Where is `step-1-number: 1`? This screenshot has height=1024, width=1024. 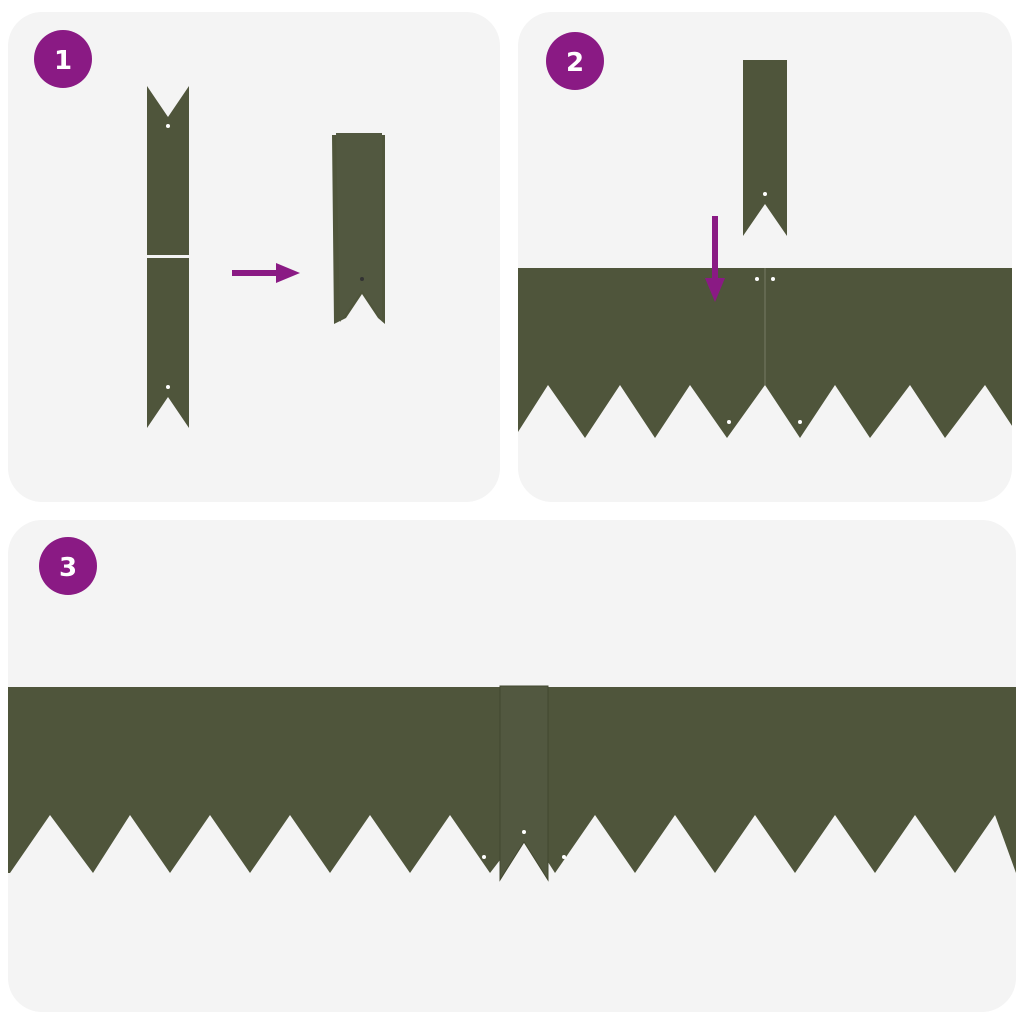 step-1-number: 1 is located at coordinates (63, 61).